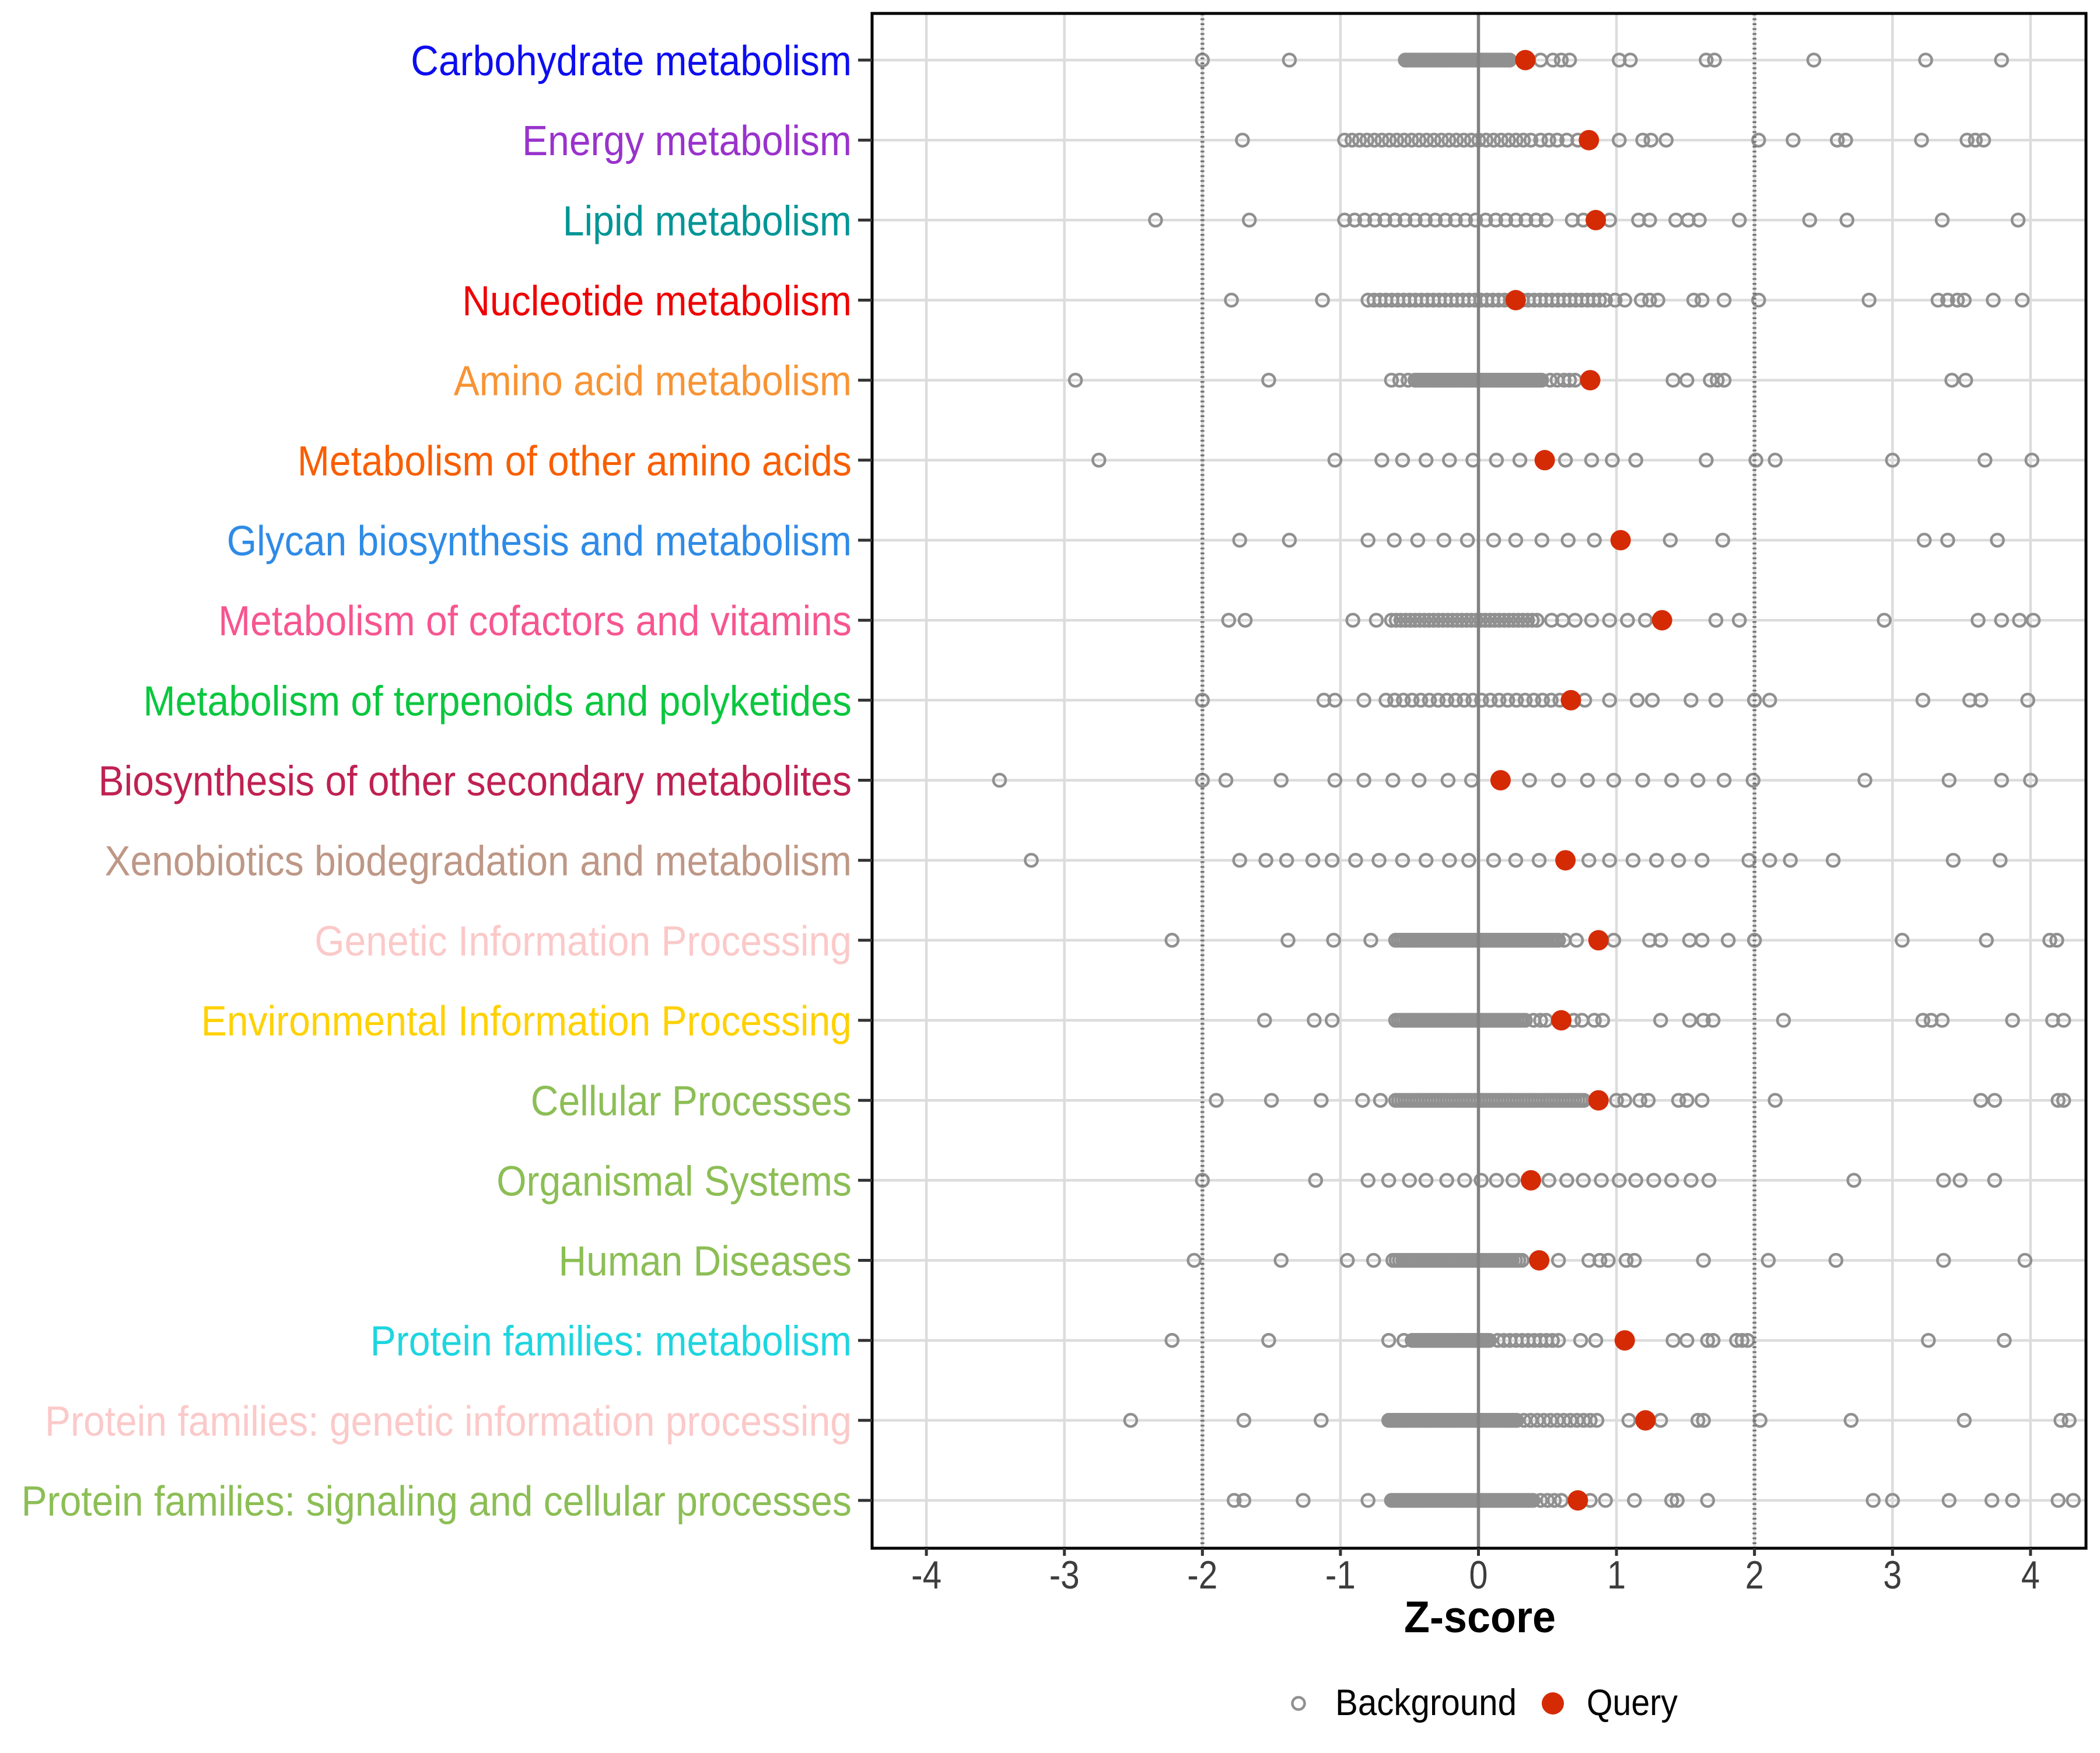 The height and width of the screenshot is (1753, 2100). Describe the element at coordinates (705, 1261) in the screenshot. I see `svg-text: Human Diseases` at that location.